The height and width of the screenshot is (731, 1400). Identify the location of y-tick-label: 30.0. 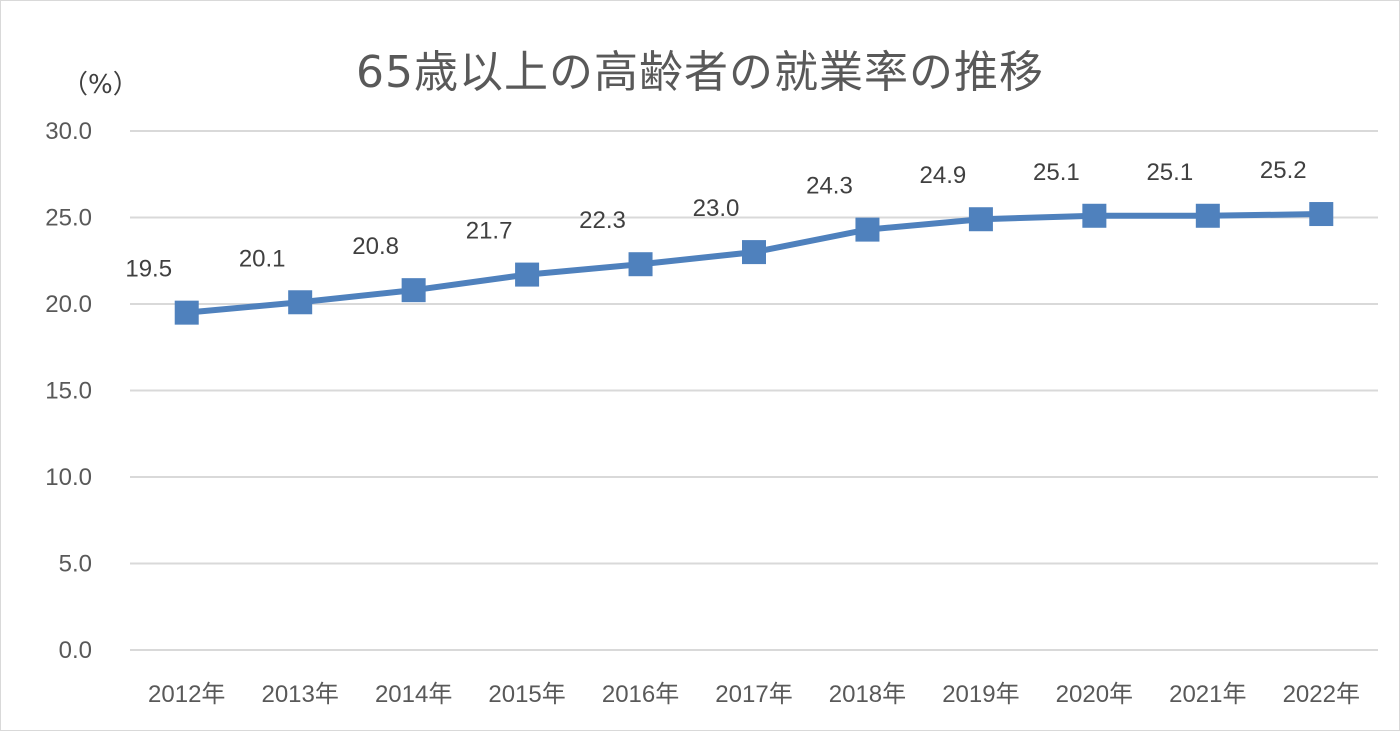
(68, 131).